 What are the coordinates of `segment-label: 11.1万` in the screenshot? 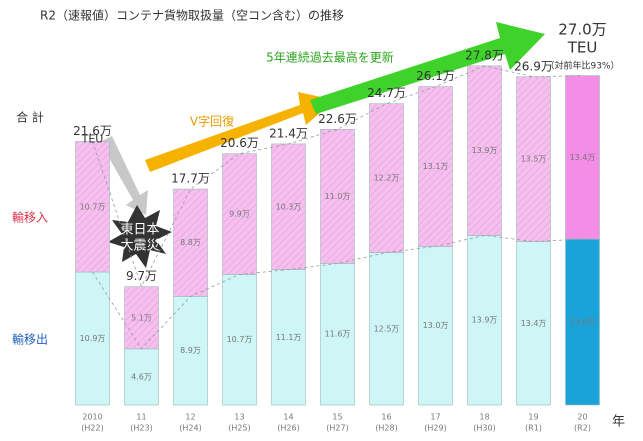 It's located at (289, 337).